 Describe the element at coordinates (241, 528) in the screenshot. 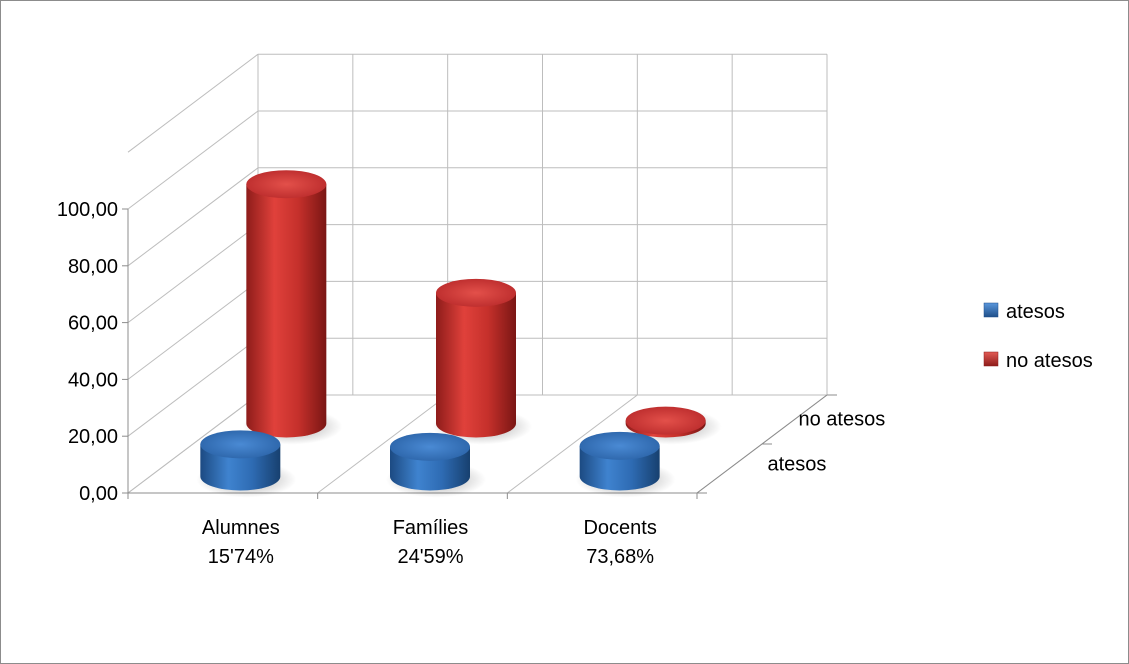

I see `x-category-label: Alumnes` at that location.